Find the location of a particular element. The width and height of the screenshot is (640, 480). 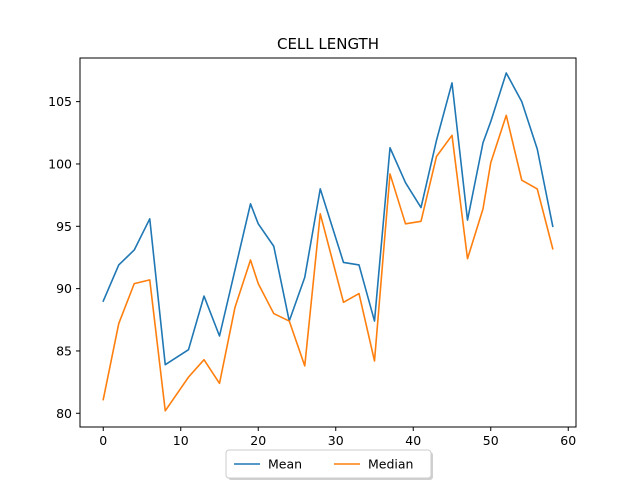

legend-label-mean: Mean is located at coordinates (285, 464).